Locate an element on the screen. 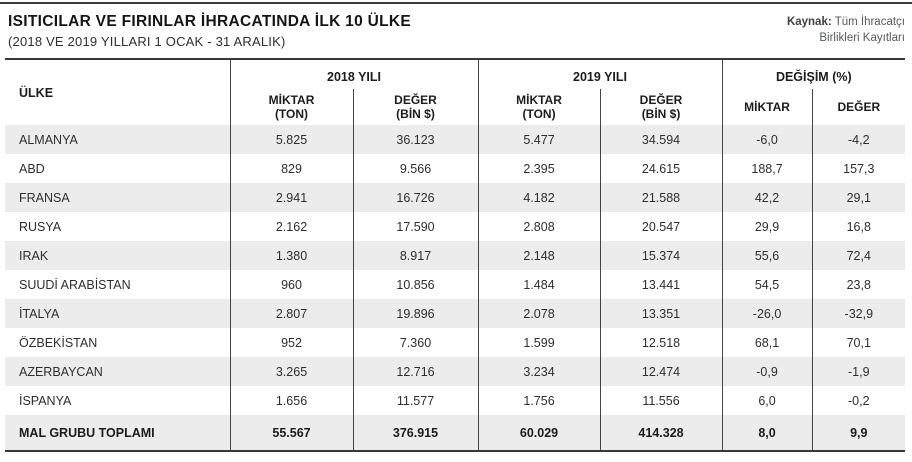 This screenshot has width=912, height=462. deger-2018-cell: 19.896 is located at coordinates (415, 313).